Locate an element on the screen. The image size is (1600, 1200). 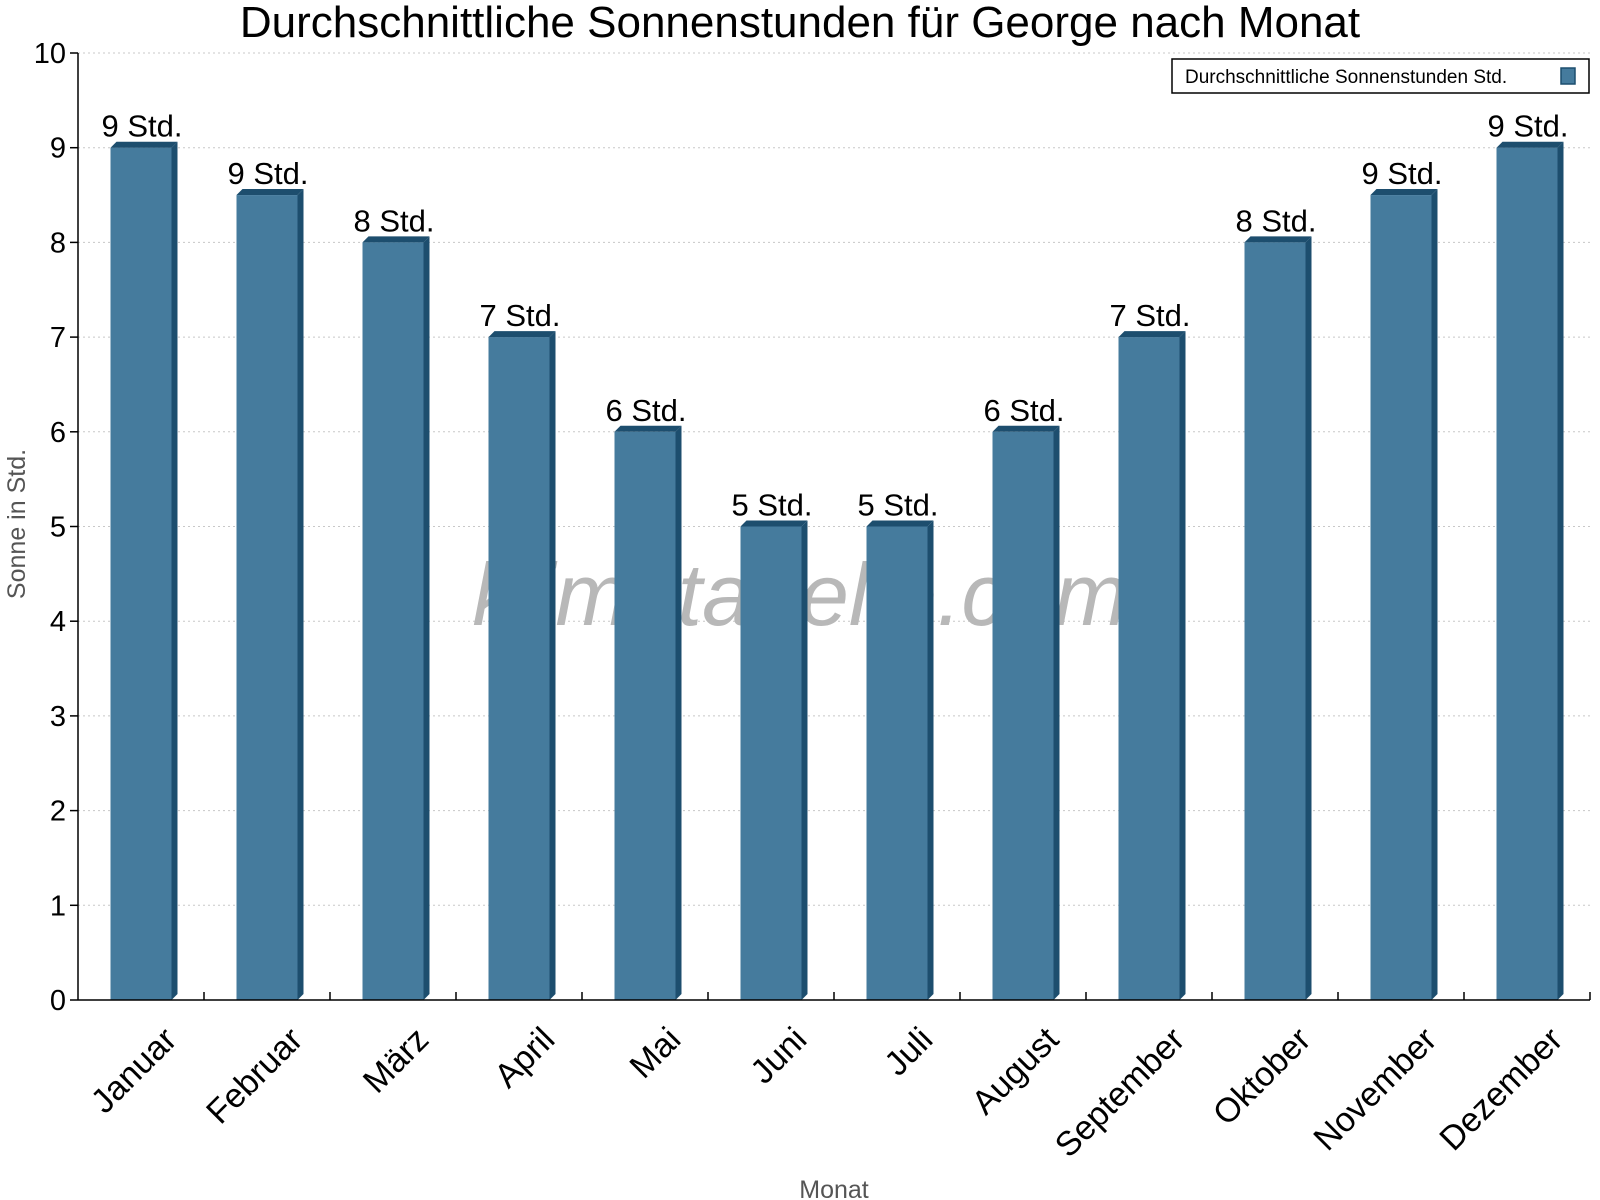
y-tick-label: 6 is located at coordinates (58, 433).